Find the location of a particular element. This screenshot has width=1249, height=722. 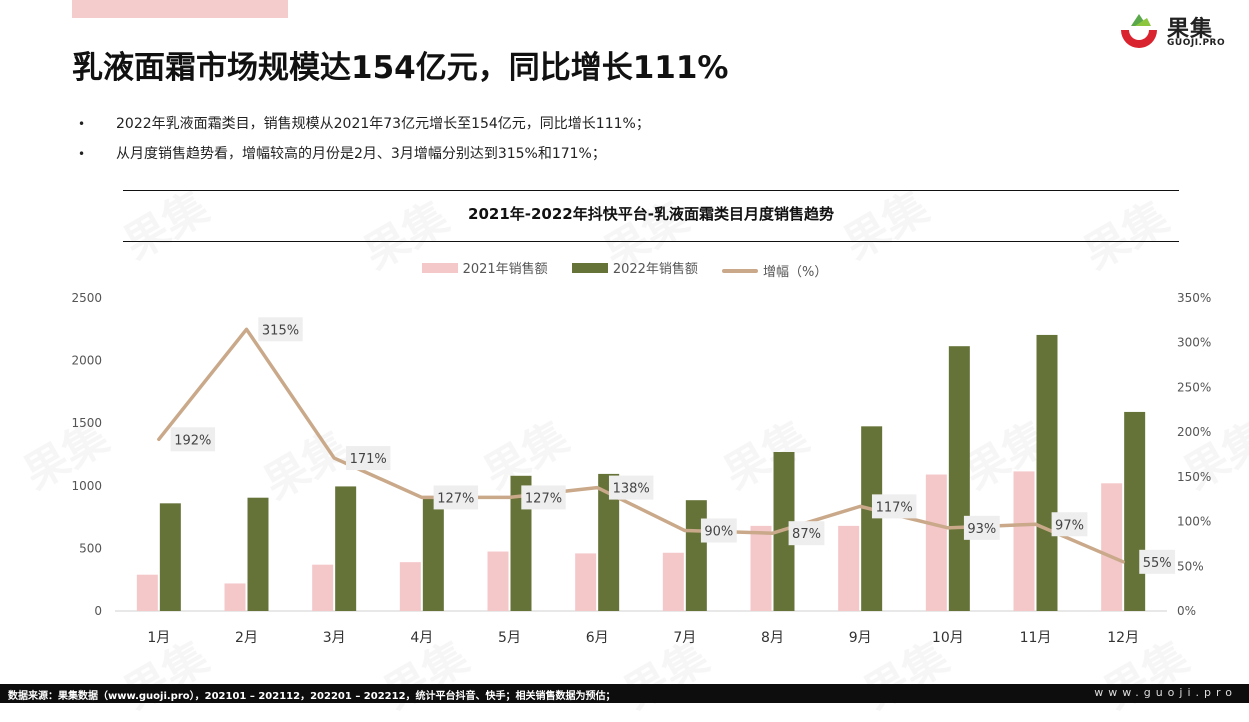

x-axis-tick-label: 10月 is located at coordinates (948, 638).